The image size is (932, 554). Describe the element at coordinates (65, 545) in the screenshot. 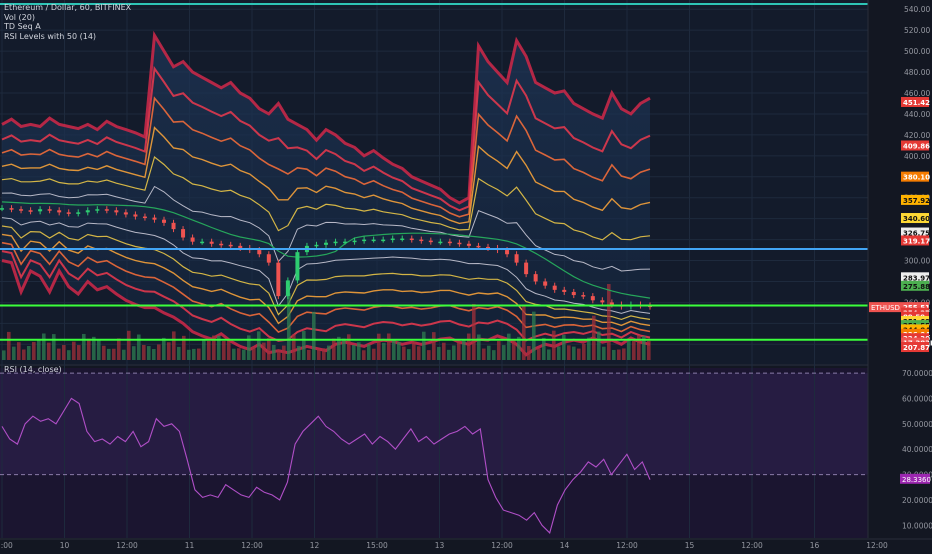

I see `time-tick-label: 10` at that location.